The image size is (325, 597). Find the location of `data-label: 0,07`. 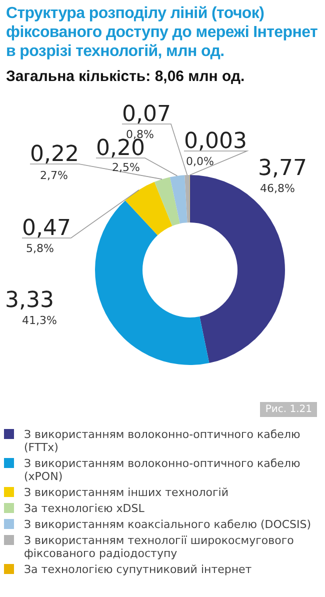

data-label: 0,07 is located at coordinates (146, 114).